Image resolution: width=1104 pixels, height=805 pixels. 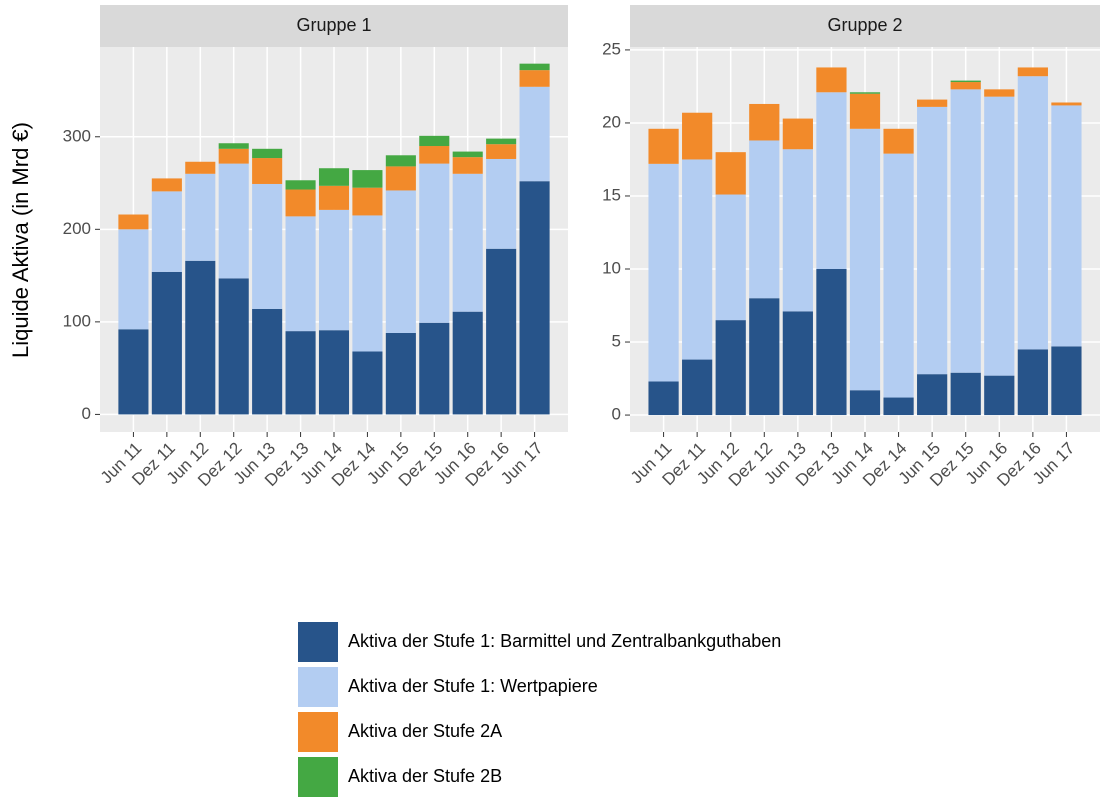 What do you see at coordinates (77, 135) in the screenshot?
I see `y-tick-label: 300` at bounding box center [77, 135].